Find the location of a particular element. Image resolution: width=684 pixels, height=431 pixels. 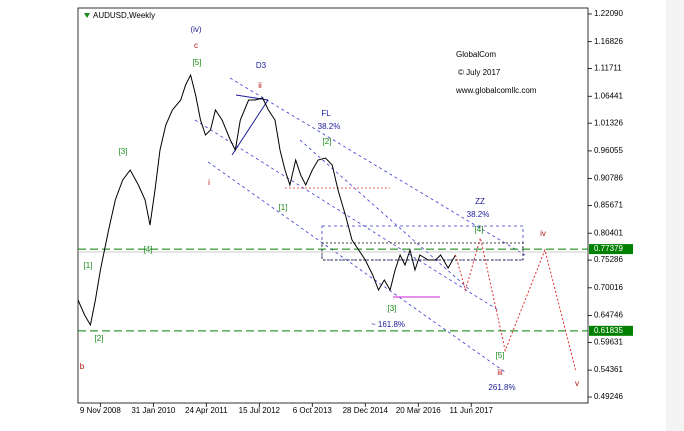

level-label: 0.77379 is located at coordinates (608, 248).